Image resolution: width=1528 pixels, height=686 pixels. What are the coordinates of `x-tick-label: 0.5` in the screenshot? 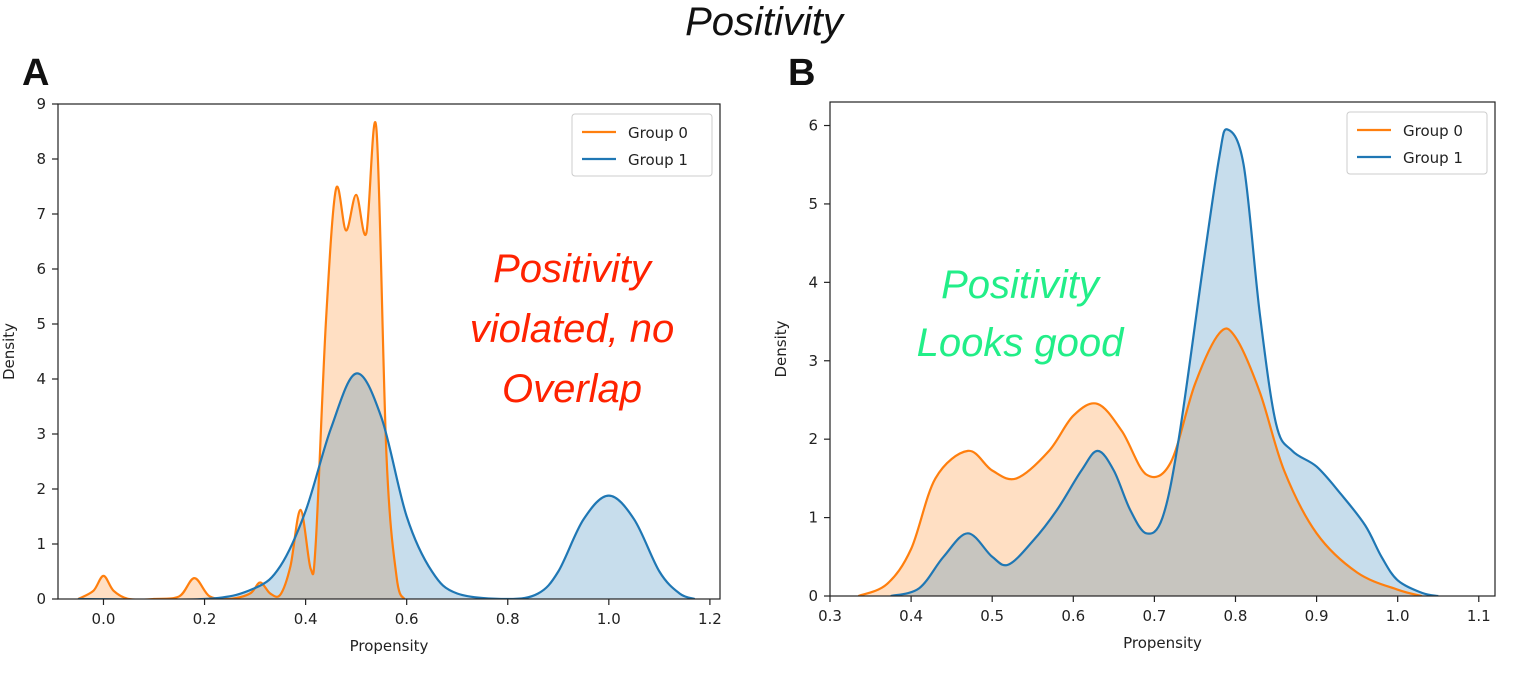 It's located at (992, 616).